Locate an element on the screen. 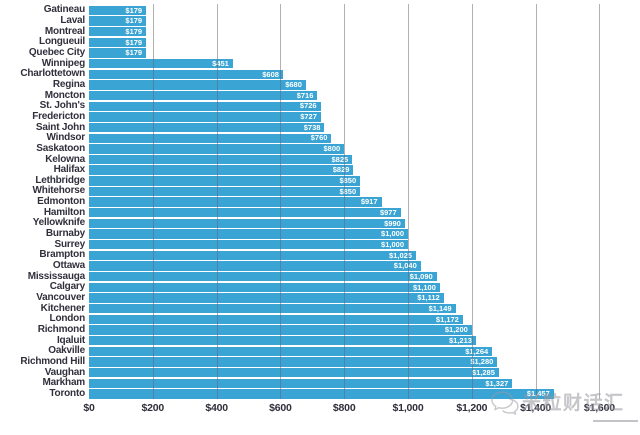 The width and height of the screenshot is (640, 435). chart-row: Saint John $738 is located at coordinates (320, 127).